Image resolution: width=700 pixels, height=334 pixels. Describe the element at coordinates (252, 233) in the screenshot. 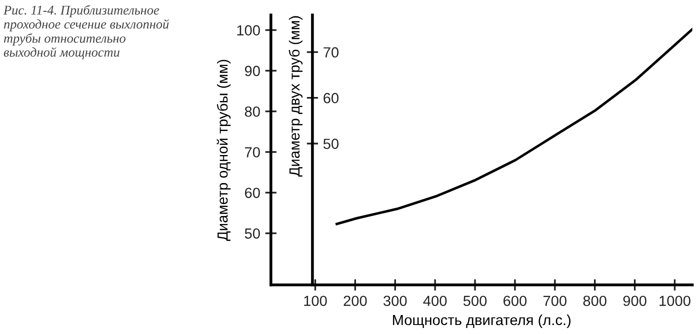

I see `y-tick-label: 50` at that location.